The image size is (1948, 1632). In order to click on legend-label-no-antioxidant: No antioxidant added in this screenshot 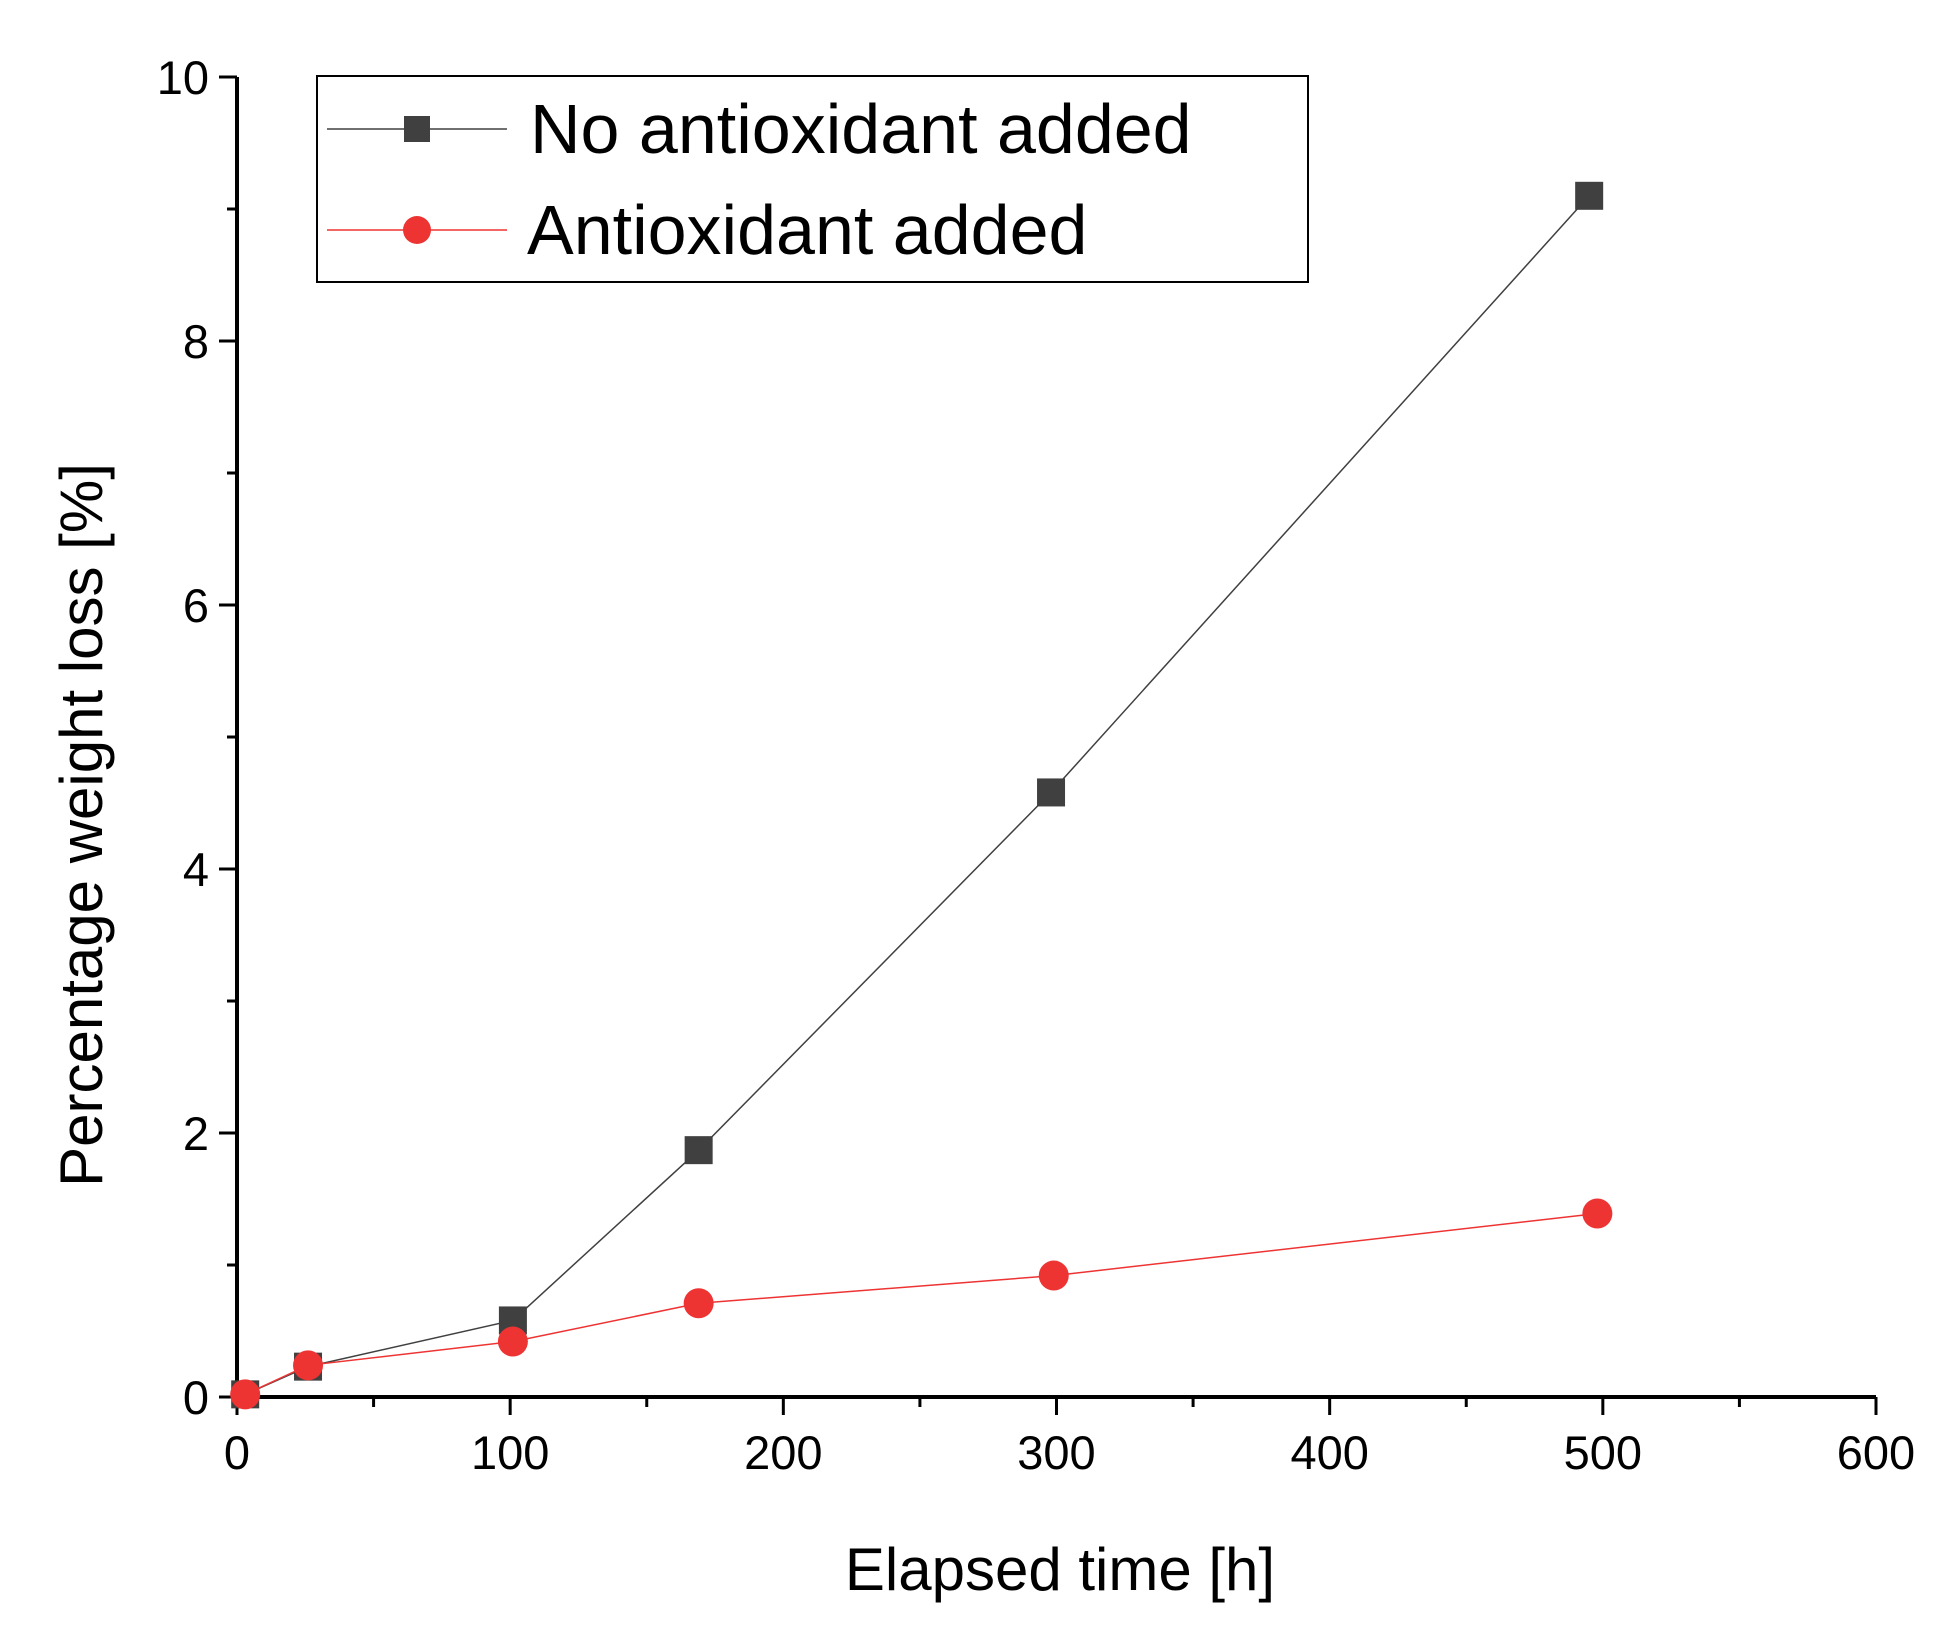, I will do `click(861, 129)`.